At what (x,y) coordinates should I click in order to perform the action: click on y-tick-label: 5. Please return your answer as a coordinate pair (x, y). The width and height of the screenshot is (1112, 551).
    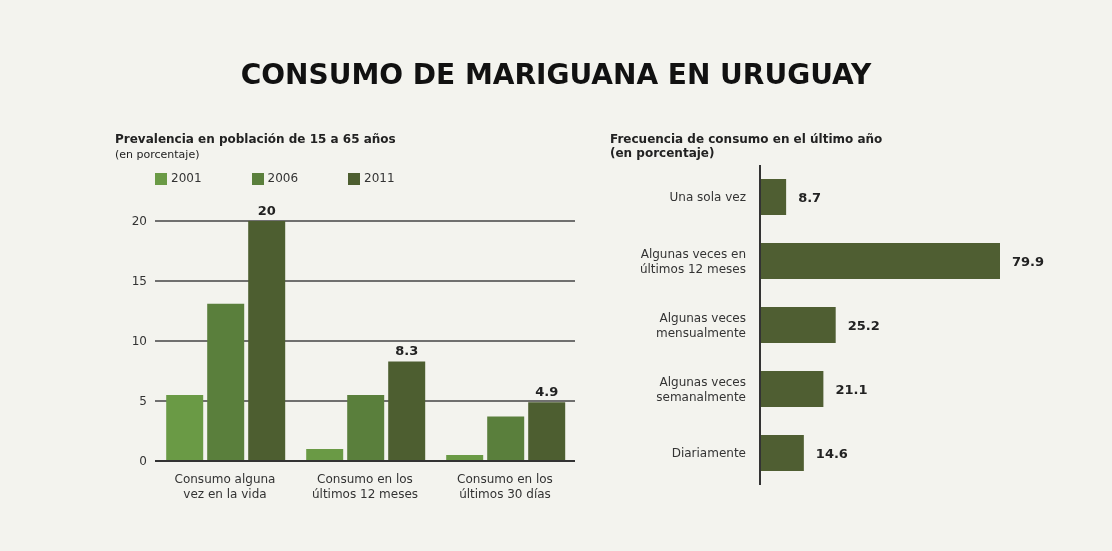
    Looking at the image, I should click on (143, 401).